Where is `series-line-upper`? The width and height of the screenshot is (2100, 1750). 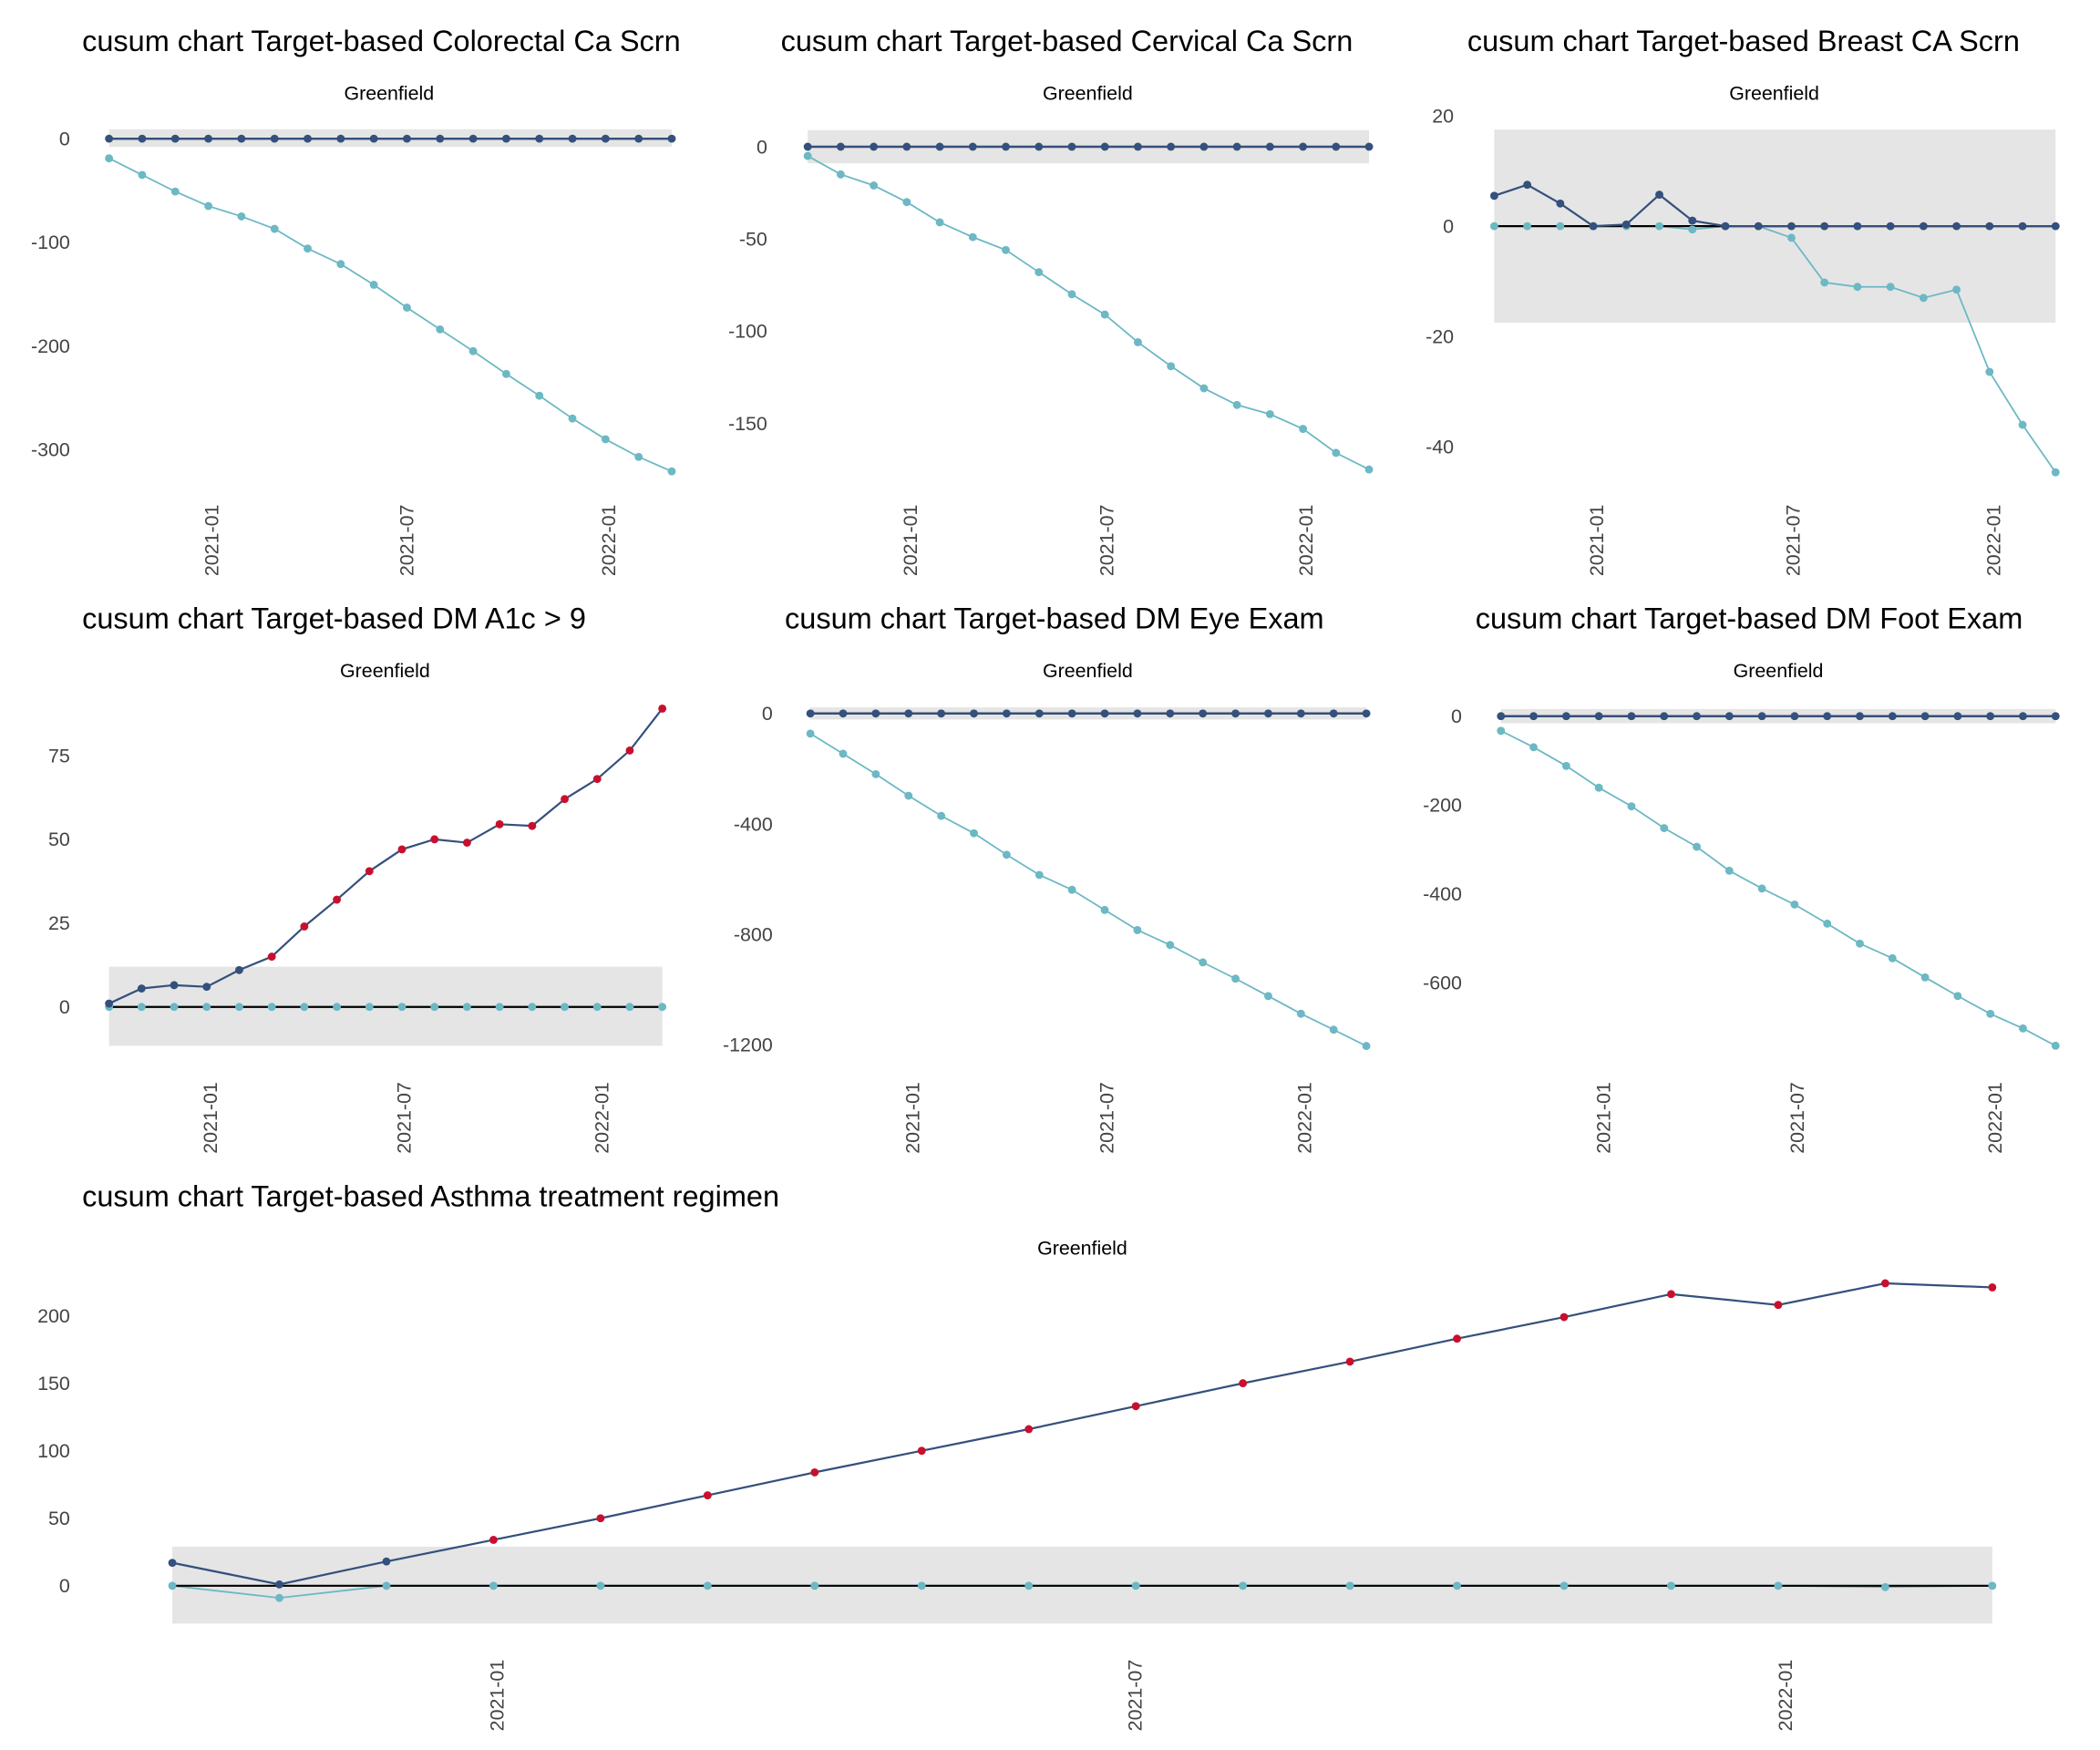
series-line-upper is located at coordinates (1775, 206).